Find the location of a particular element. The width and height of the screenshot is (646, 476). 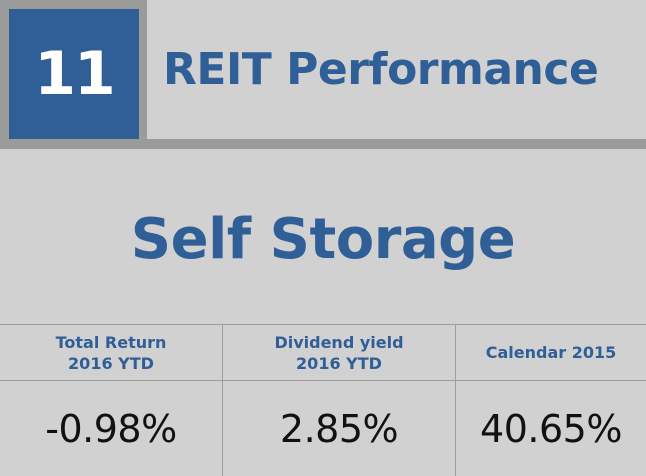

slide-number: 11 is located at coordinates (74, 74).